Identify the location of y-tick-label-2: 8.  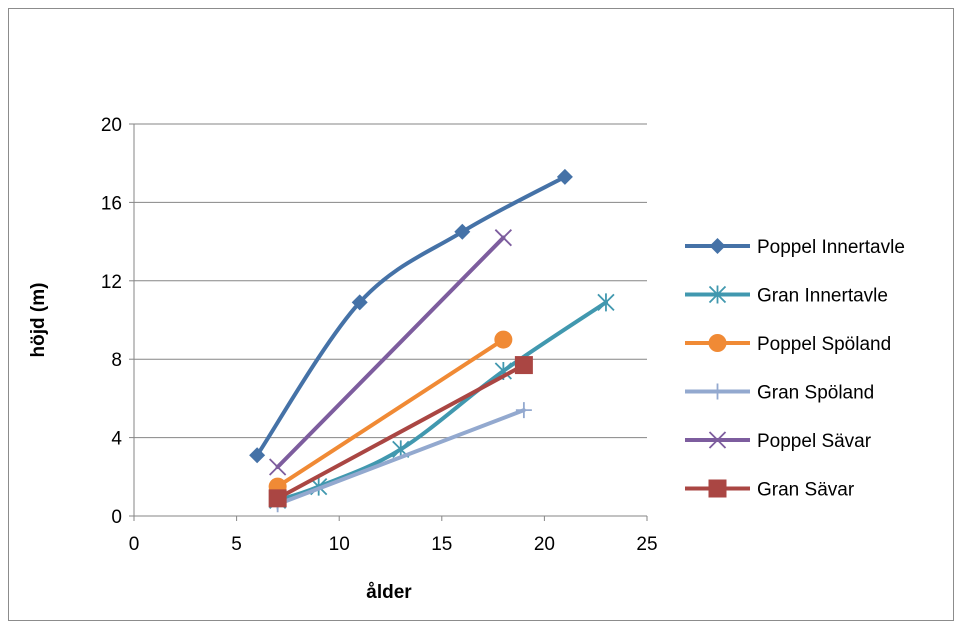
(116, 360).